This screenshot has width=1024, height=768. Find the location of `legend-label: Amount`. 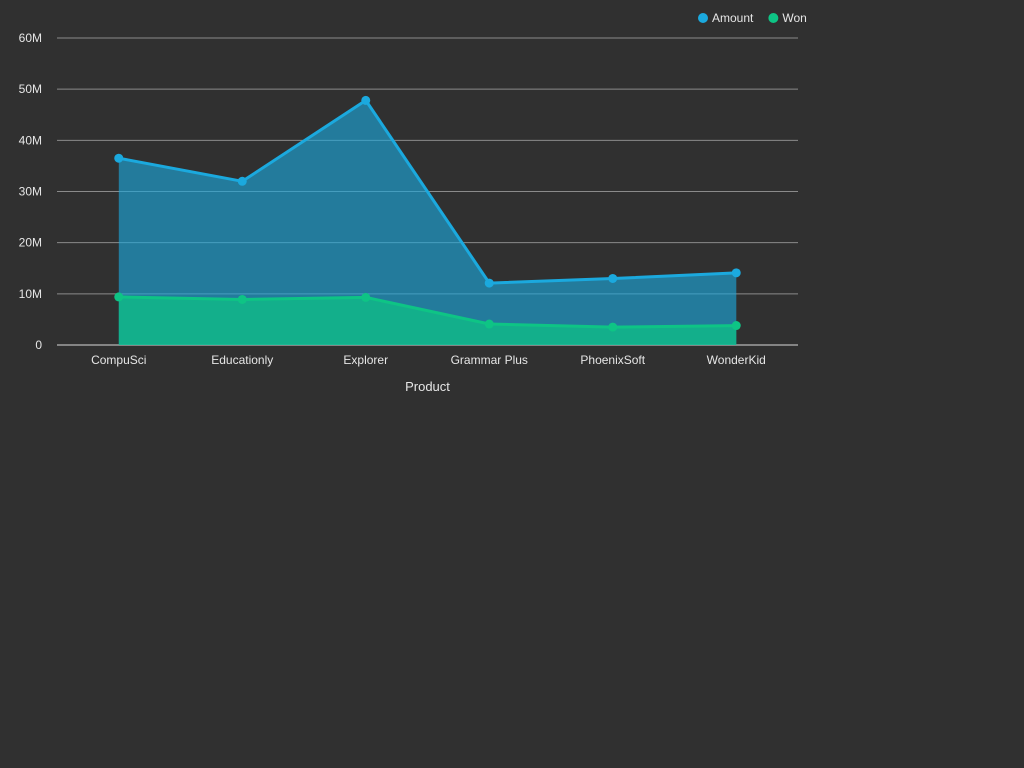

legend-label: Amount is located at coordinates (733, 18).